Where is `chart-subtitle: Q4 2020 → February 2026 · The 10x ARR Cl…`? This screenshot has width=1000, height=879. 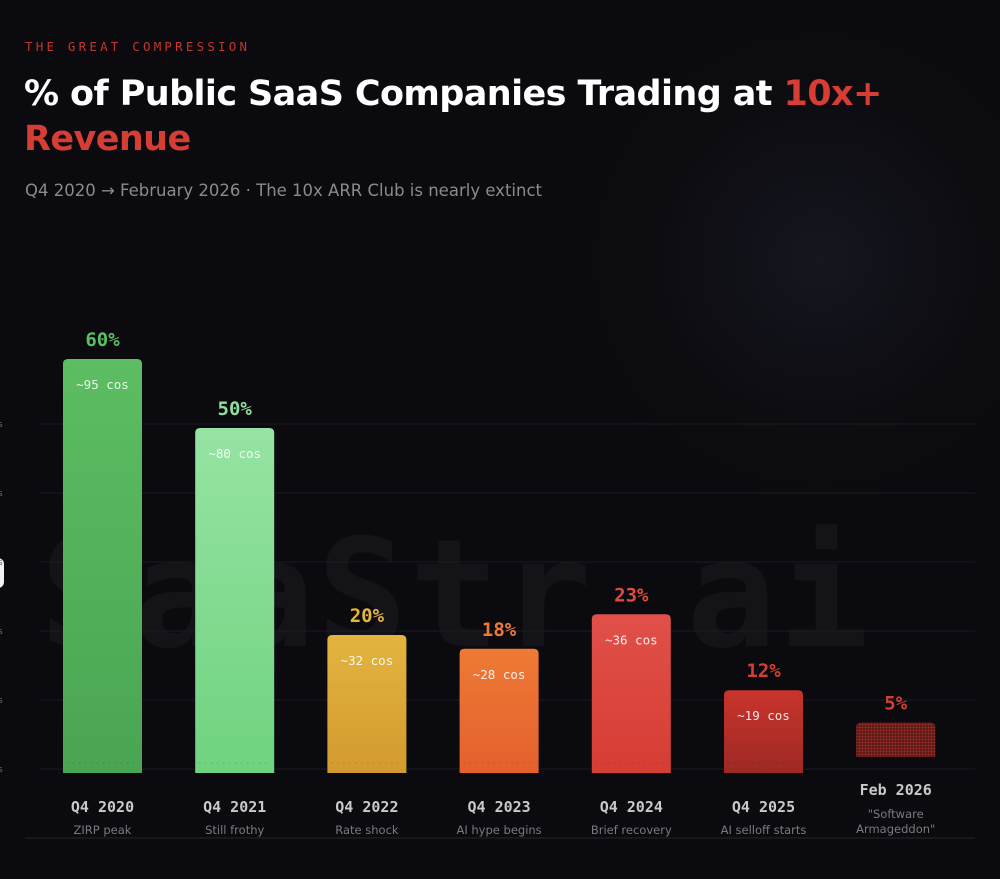 chart-subtitle: Q4 2020 → February 2026 · The 10x ARR Cl… is located at coordinates (284, 190).